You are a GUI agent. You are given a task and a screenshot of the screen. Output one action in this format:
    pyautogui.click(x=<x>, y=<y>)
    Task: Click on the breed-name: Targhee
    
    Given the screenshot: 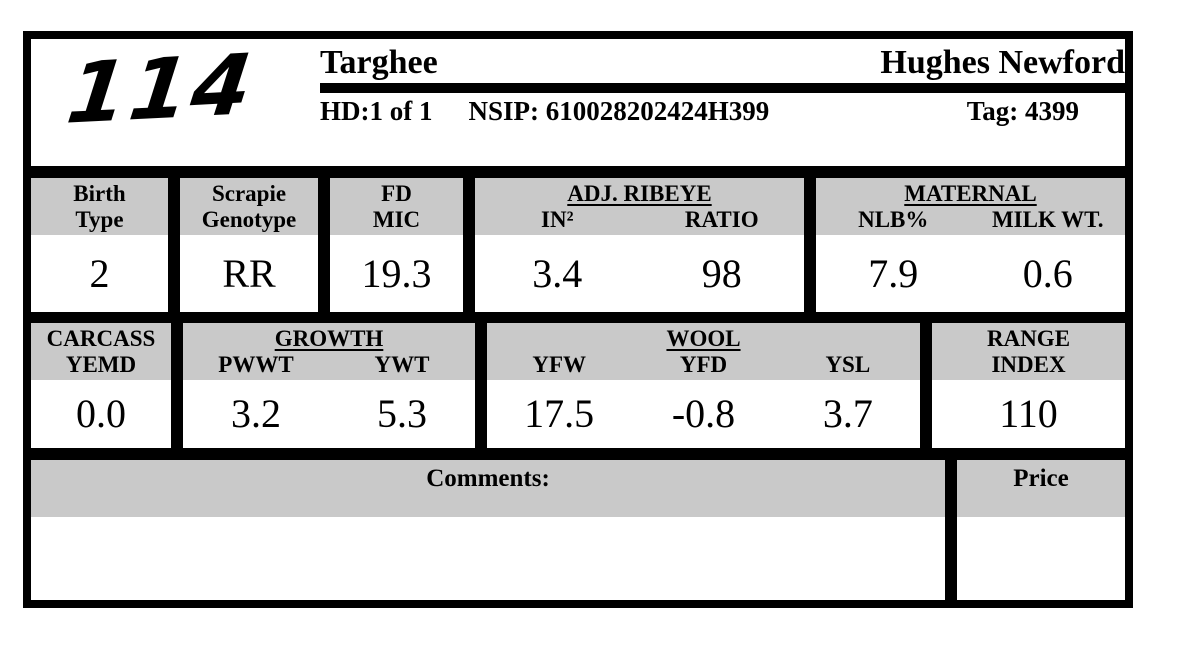 What is the action you would take?
    pyautogui.click(x=379, y=62)
    